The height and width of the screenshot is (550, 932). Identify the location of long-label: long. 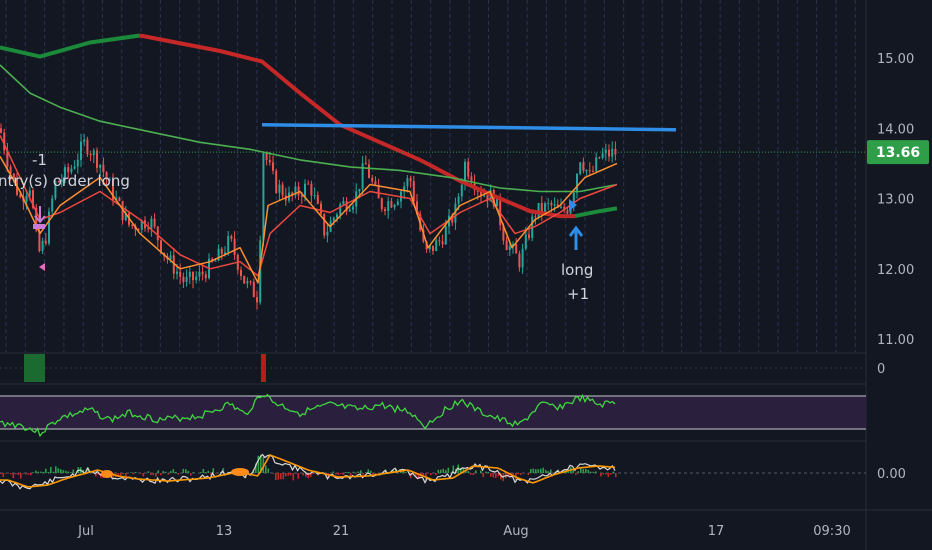
(577, 270).